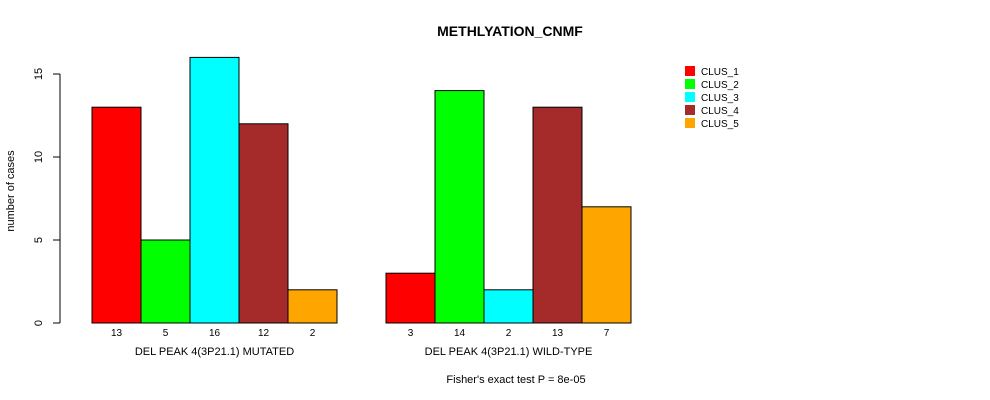  I want to click on fisher-test-footnote: Fisher's exact test P = 8e-05, so click(515, 380).